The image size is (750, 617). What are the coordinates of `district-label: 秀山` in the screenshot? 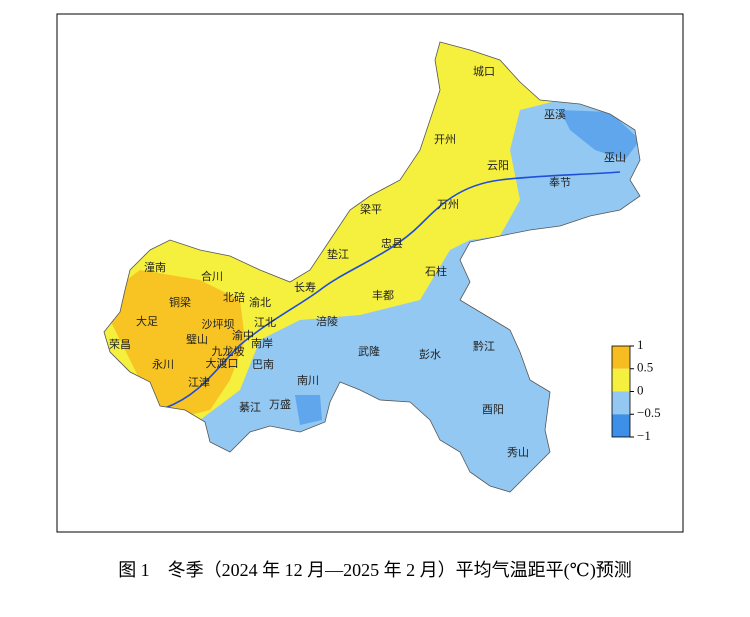 It's located at (518, 452).